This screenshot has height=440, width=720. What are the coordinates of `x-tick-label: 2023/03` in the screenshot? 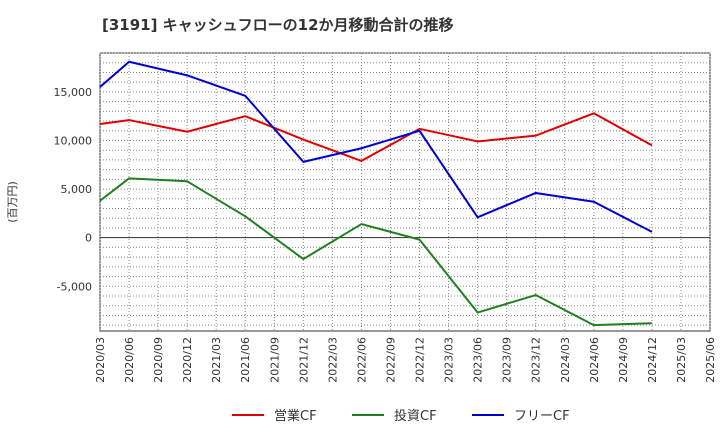 It's located at (449, 360).